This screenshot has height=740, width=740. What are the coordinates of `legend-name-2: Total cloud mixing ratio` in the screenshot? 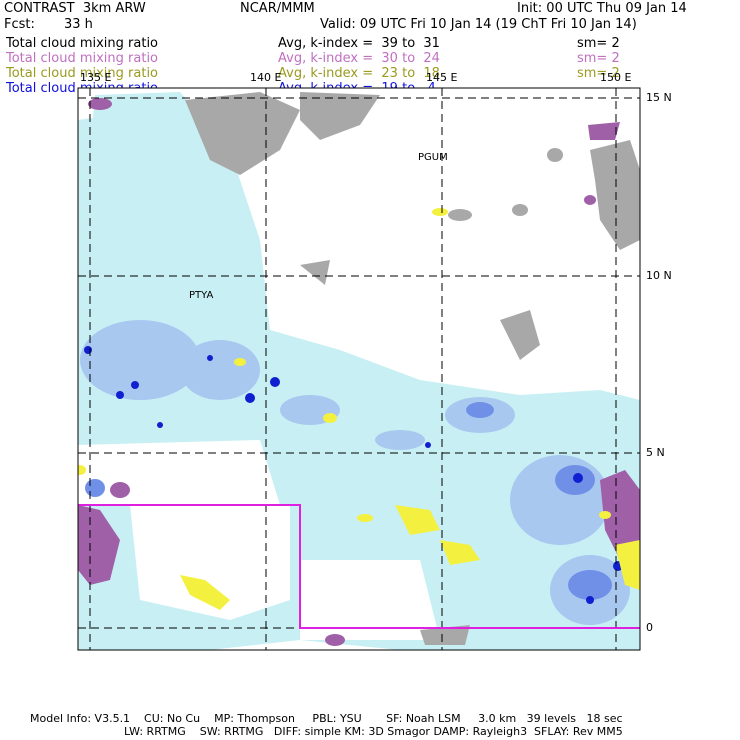 It's located at (82, 58).